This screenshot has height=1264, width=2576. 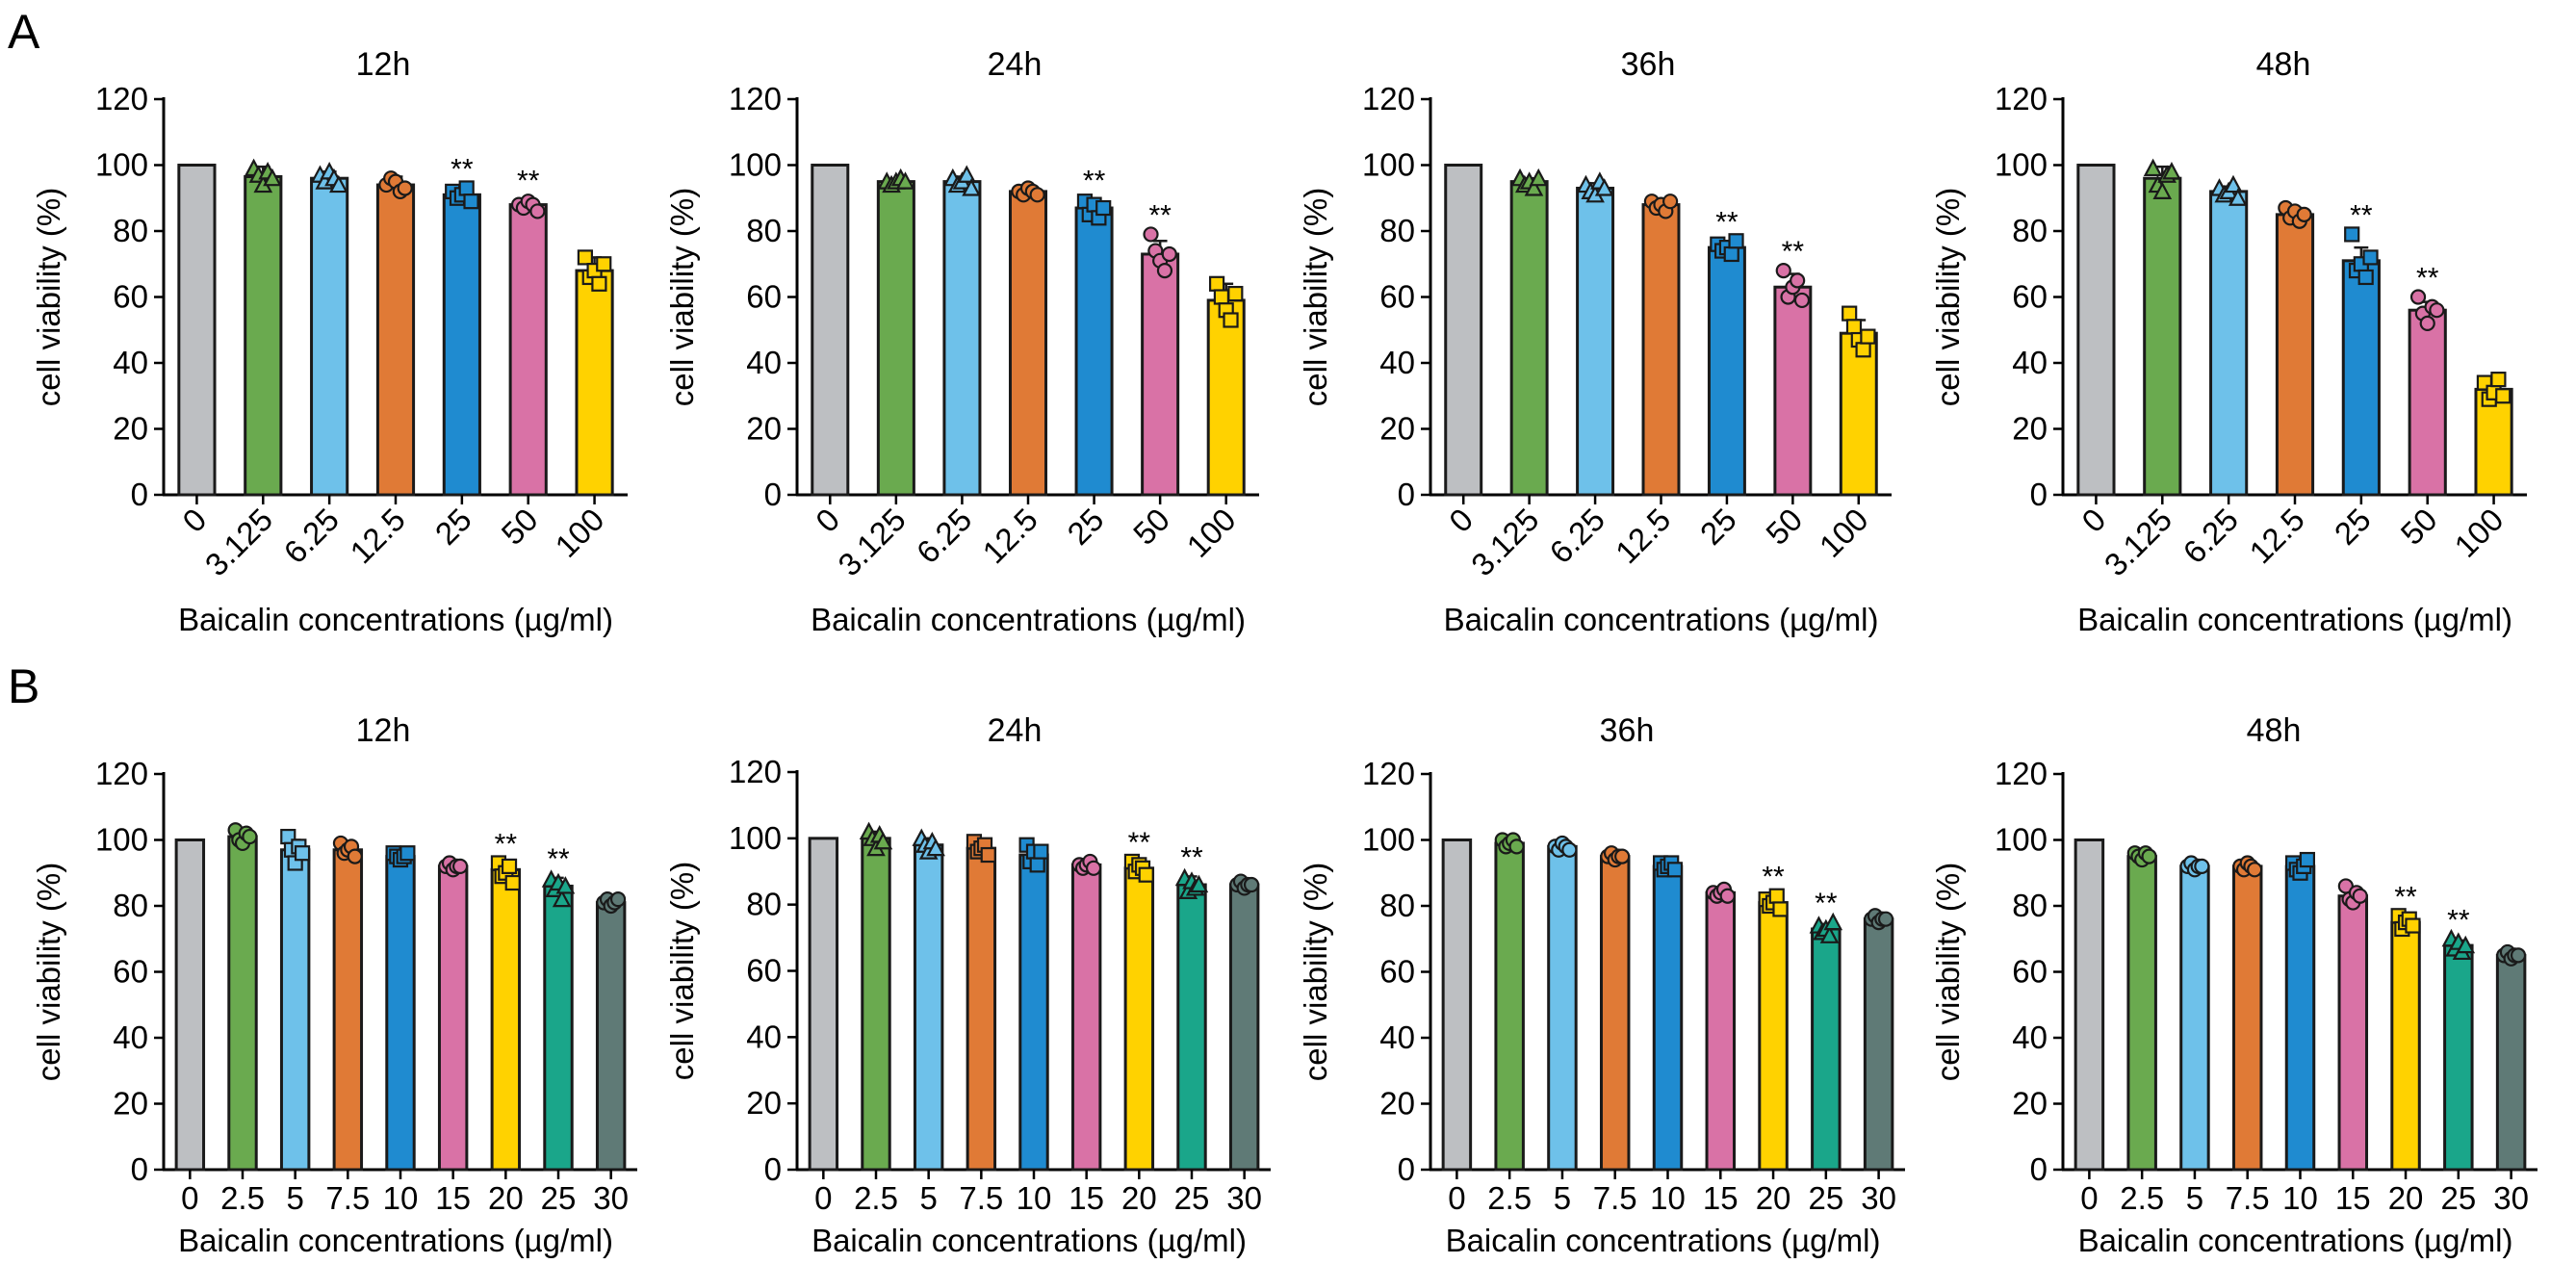 What do you see at coordinates (242, 1198) in the screenshot?
I see `x-tick-label: 2.5` at bounding box center [242, 1198].